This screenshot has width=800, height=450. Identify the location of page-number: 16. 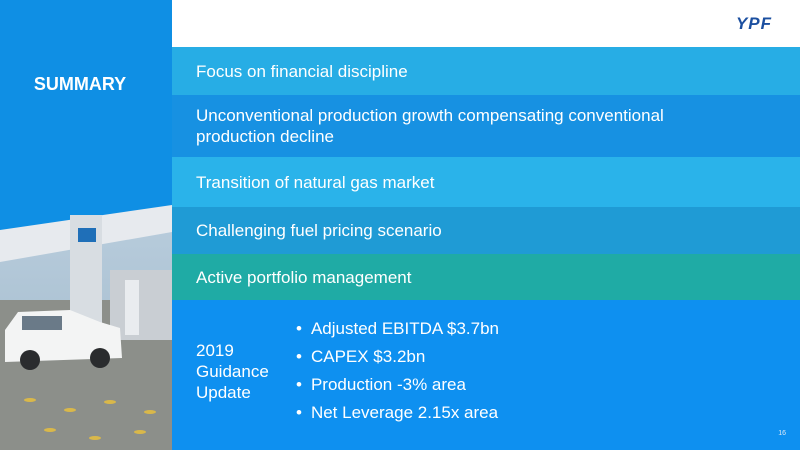
(782, 433).